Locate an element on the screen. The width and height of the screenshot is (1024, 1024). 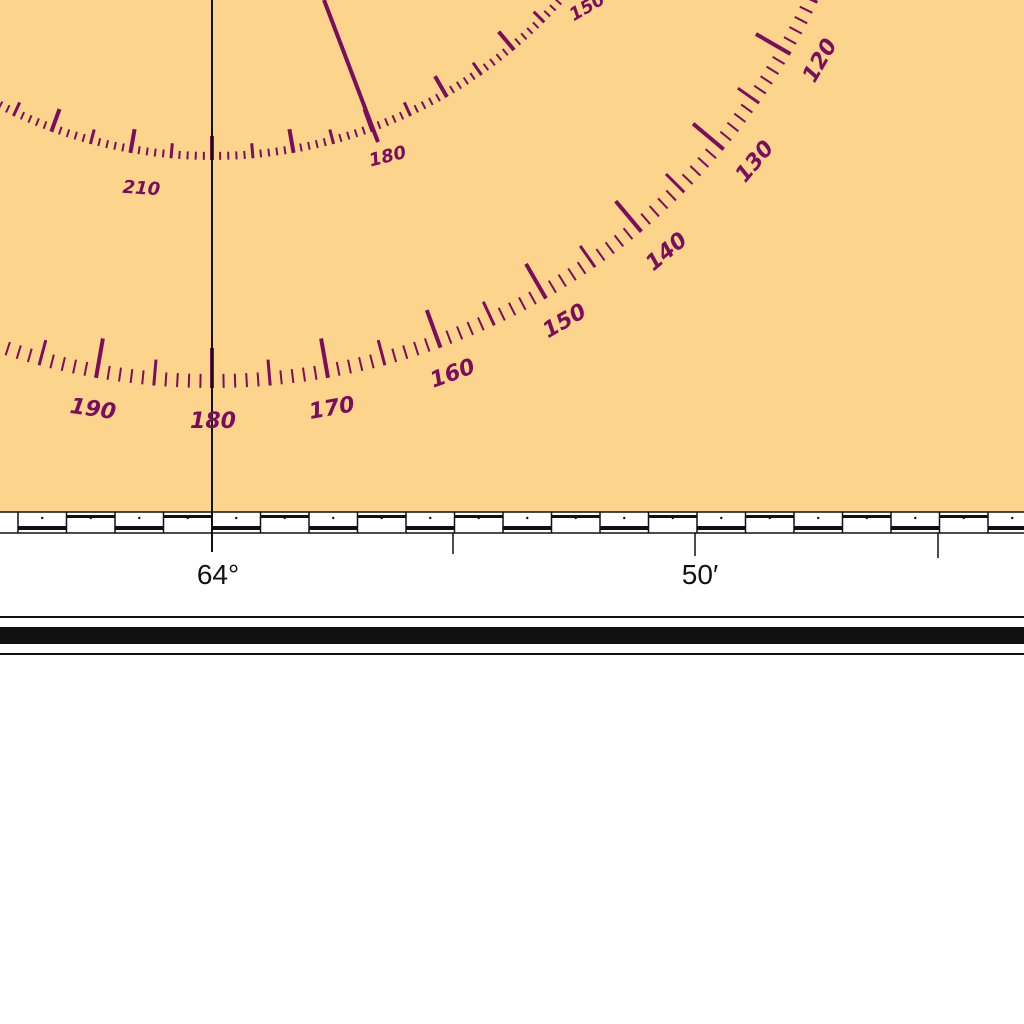
longitude-label-50: 50′ is located at coordinates (700, 574).